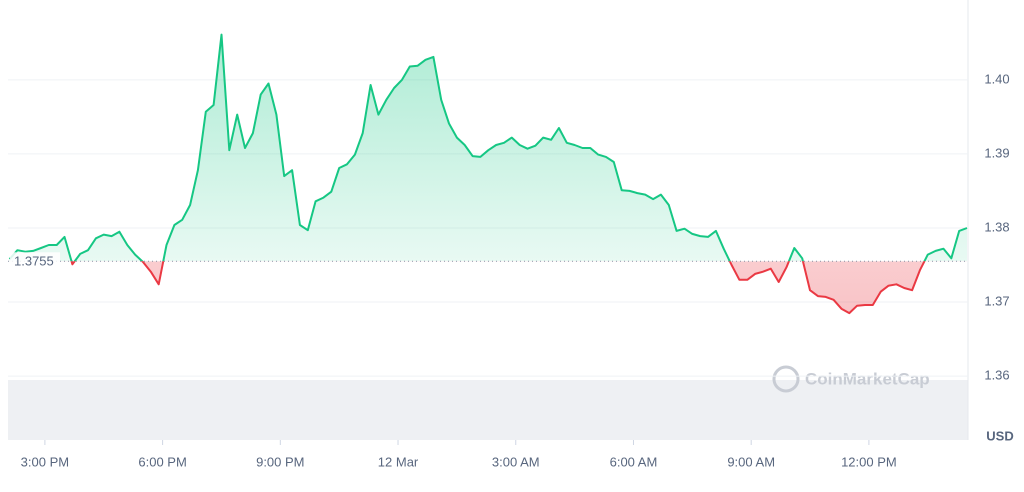 The width and height of the screenshot is (1024, 492). What do you see at coordinates (751, 461) in the screenshot?
I see `x-tick-label: 9:00 AM` at bounding box center [751, 461].